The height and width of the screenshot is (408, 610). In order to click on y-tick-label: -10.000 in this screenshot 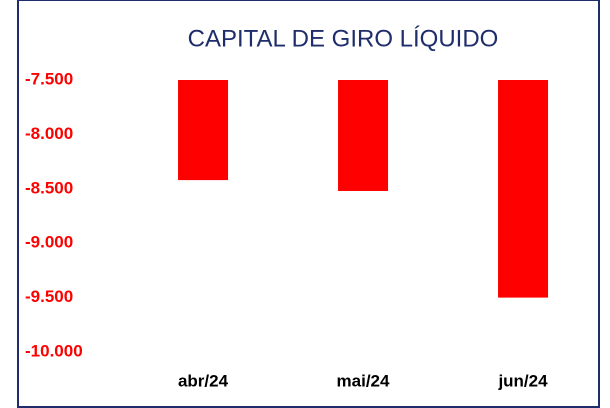, I will do `click(54, 350)`.